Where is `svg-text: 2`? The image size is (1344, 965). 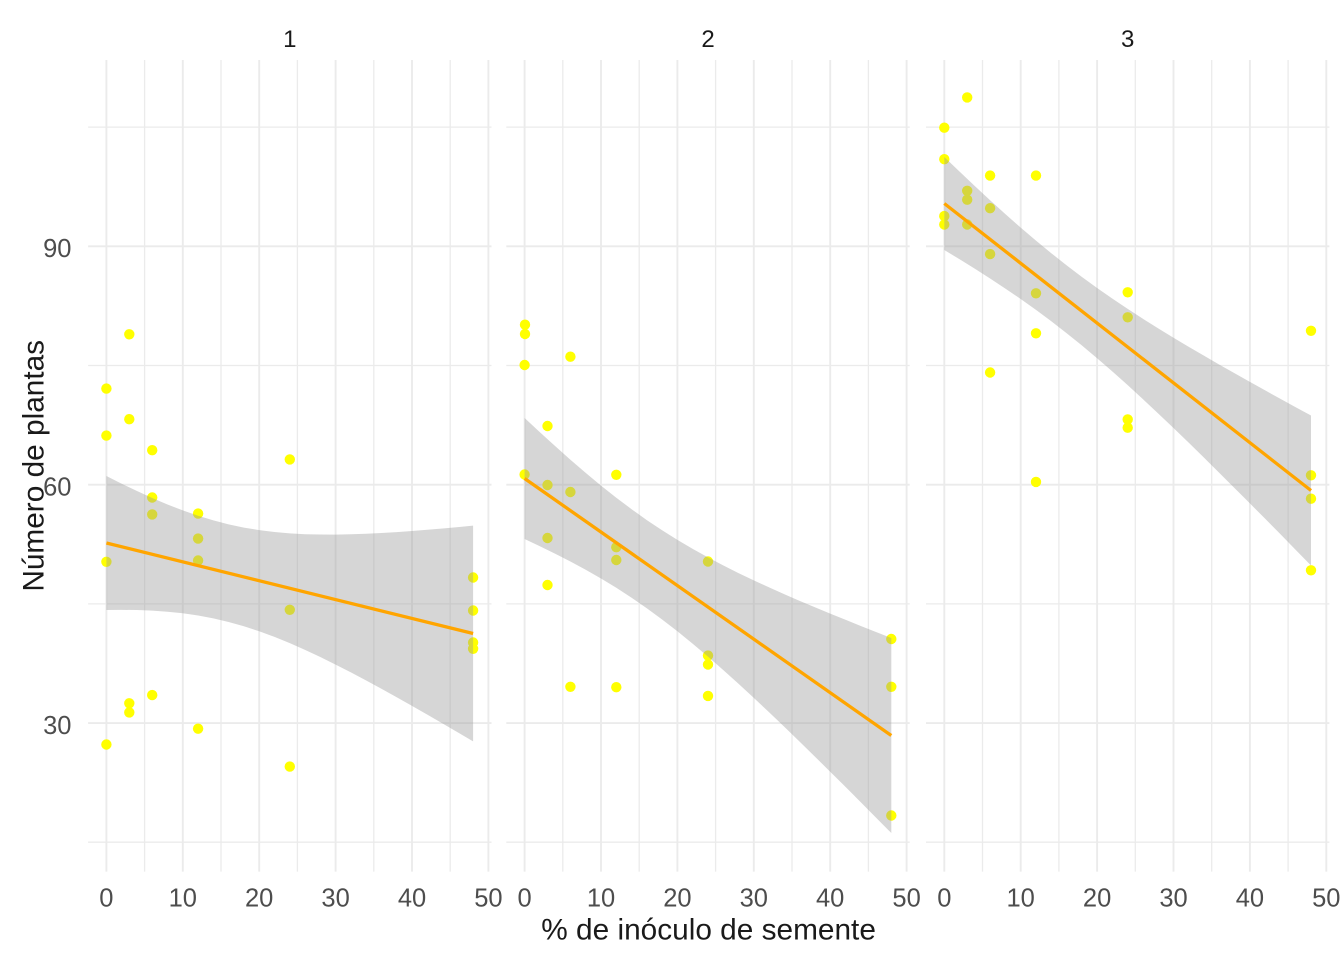
svg-text: 2 is located at coordinates (707, 39).